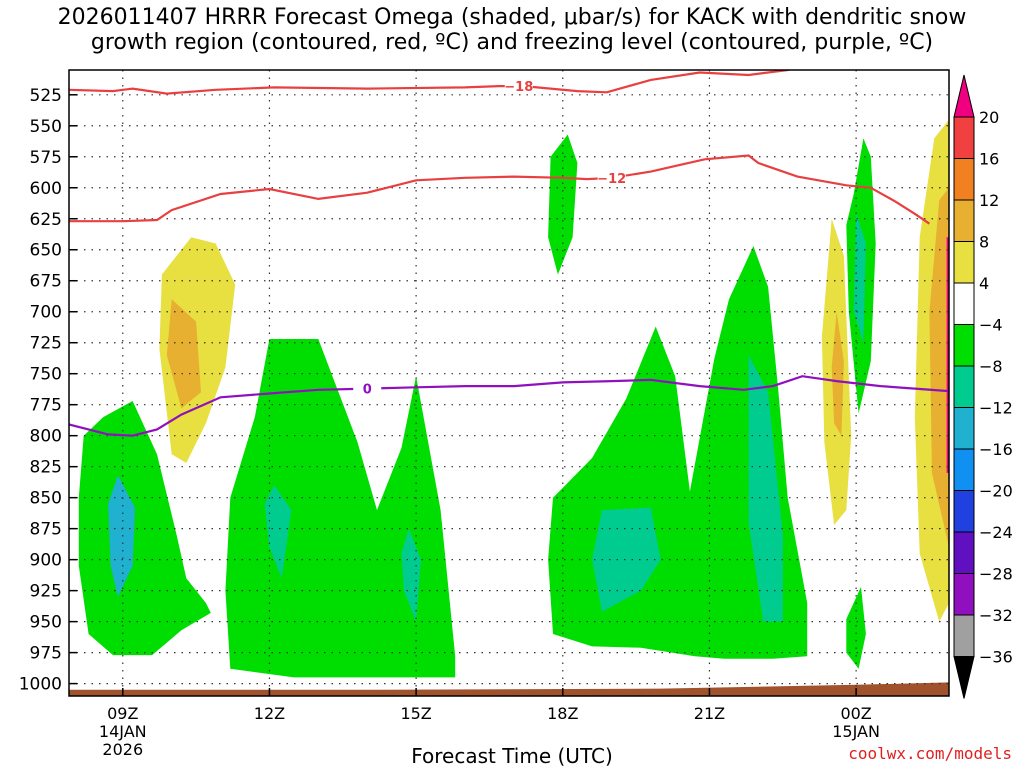 This screenshot has height=768, width=1024. Describe the element at coordinates (996, 408) in the screenshot. I see `colorbar-label: −12` at that location.